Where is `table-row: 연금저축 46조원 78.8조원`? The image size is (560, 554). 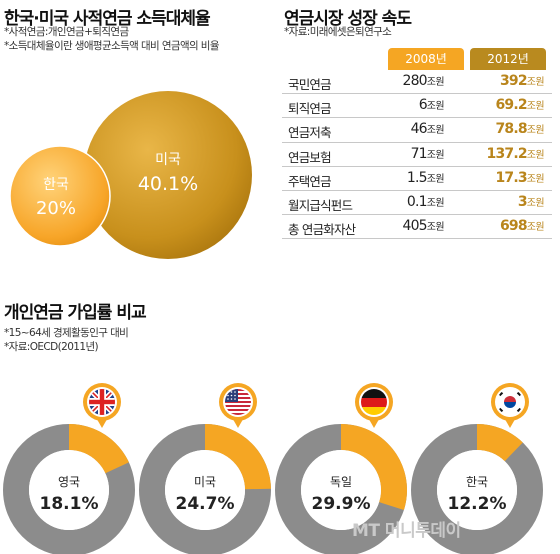
table-row: 연금저축 46조원 78.8조원 is located at coordinates (417, 130).